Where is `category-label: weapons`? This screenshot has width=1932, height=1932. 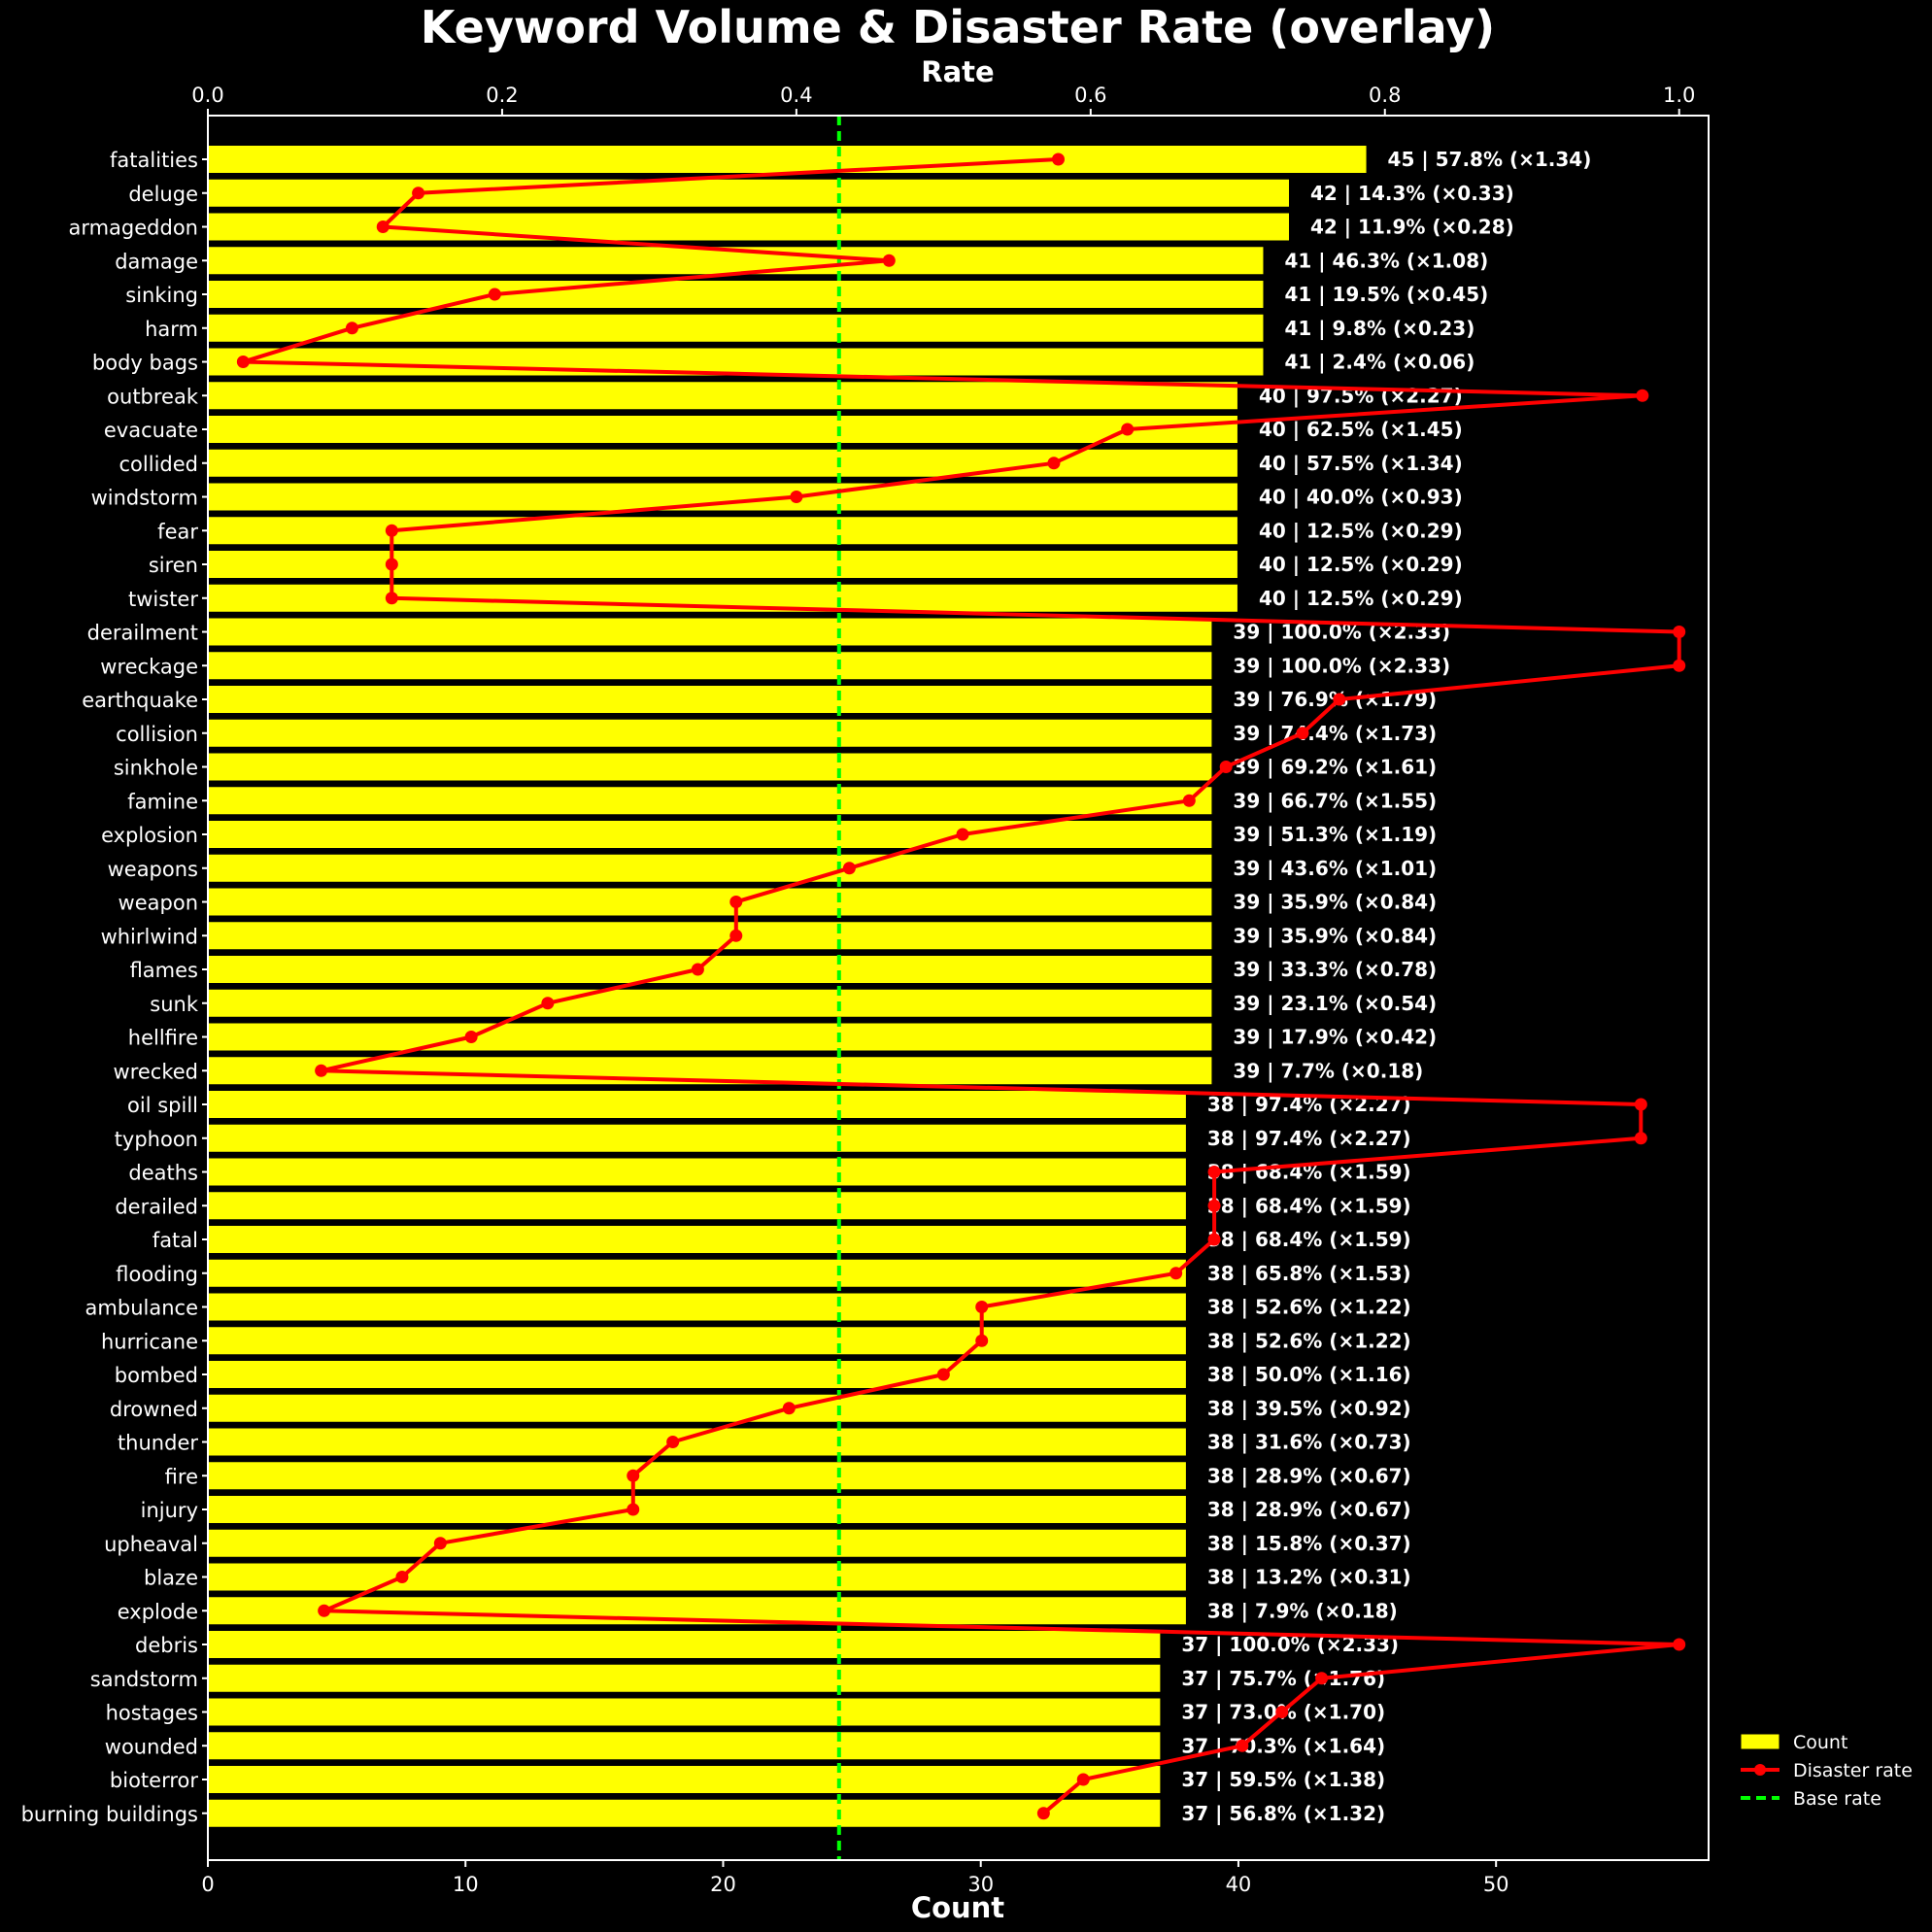 category-label: weapons is located at coordinates (153, 869).